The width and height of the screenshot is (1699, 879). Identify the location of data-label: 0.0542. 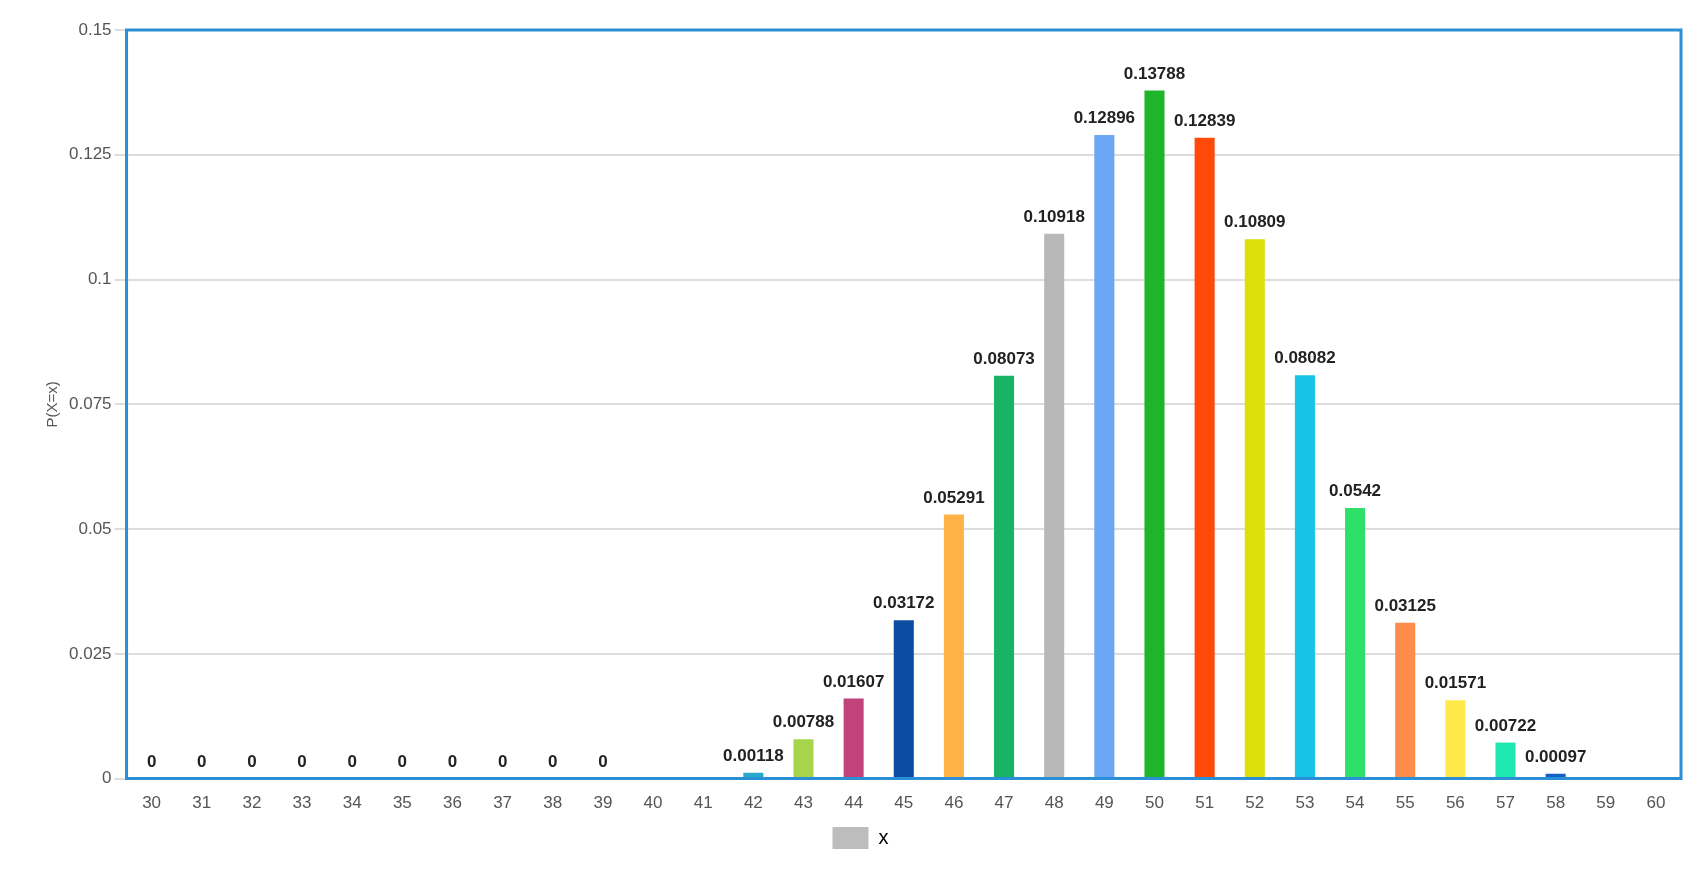
(1355, 491).